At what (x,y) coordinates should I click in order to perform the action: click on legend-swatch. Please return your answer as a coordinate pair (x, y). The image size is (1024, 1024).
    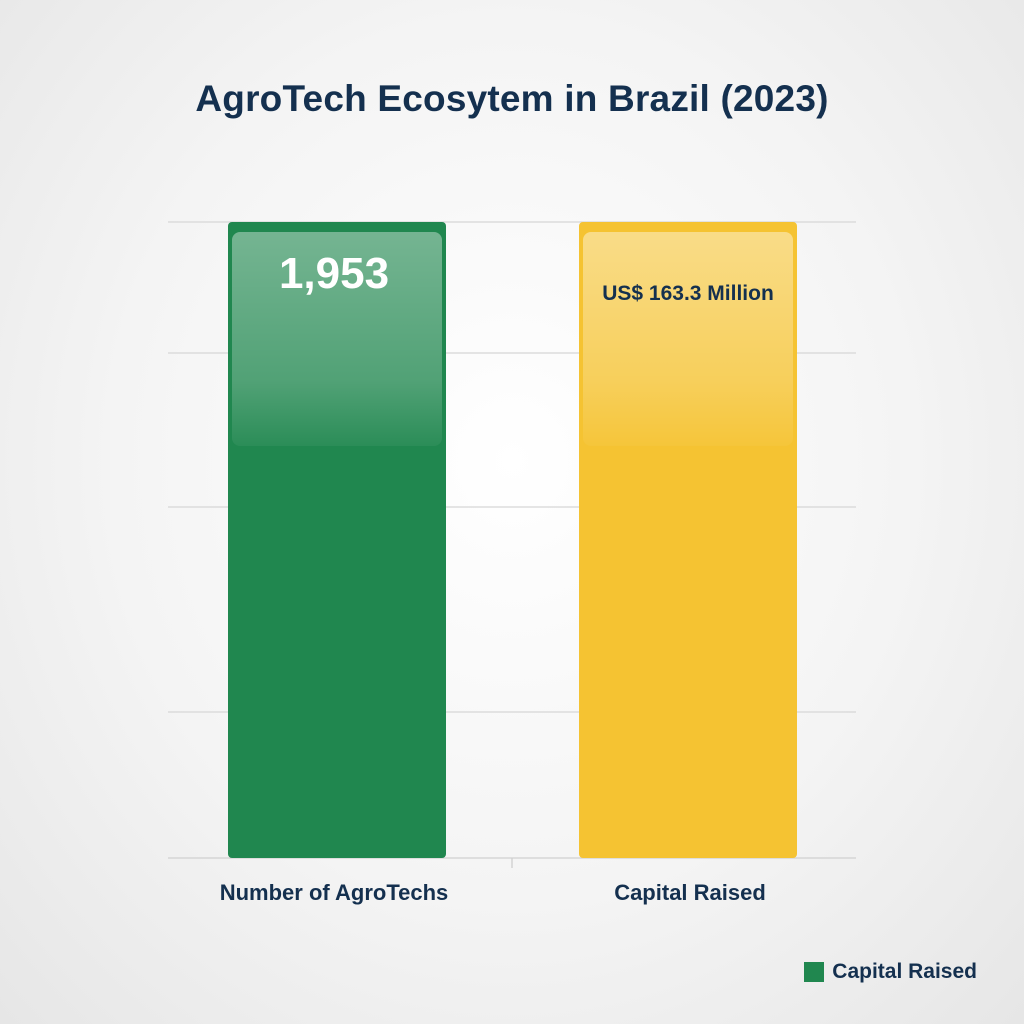
    Looking at the image, I should click on (814, 972).